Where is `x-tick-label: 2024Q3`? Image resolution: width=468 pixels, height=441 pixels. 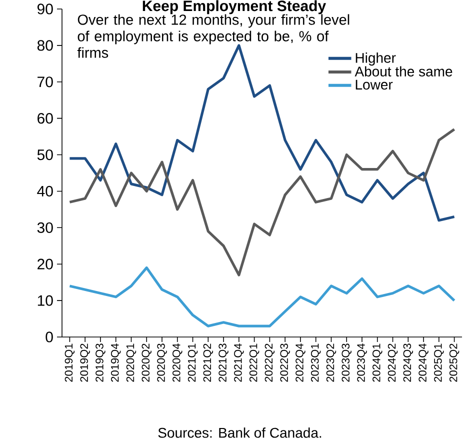 x-tick-label: 2024Q3 is located at coordinates (408, 363).